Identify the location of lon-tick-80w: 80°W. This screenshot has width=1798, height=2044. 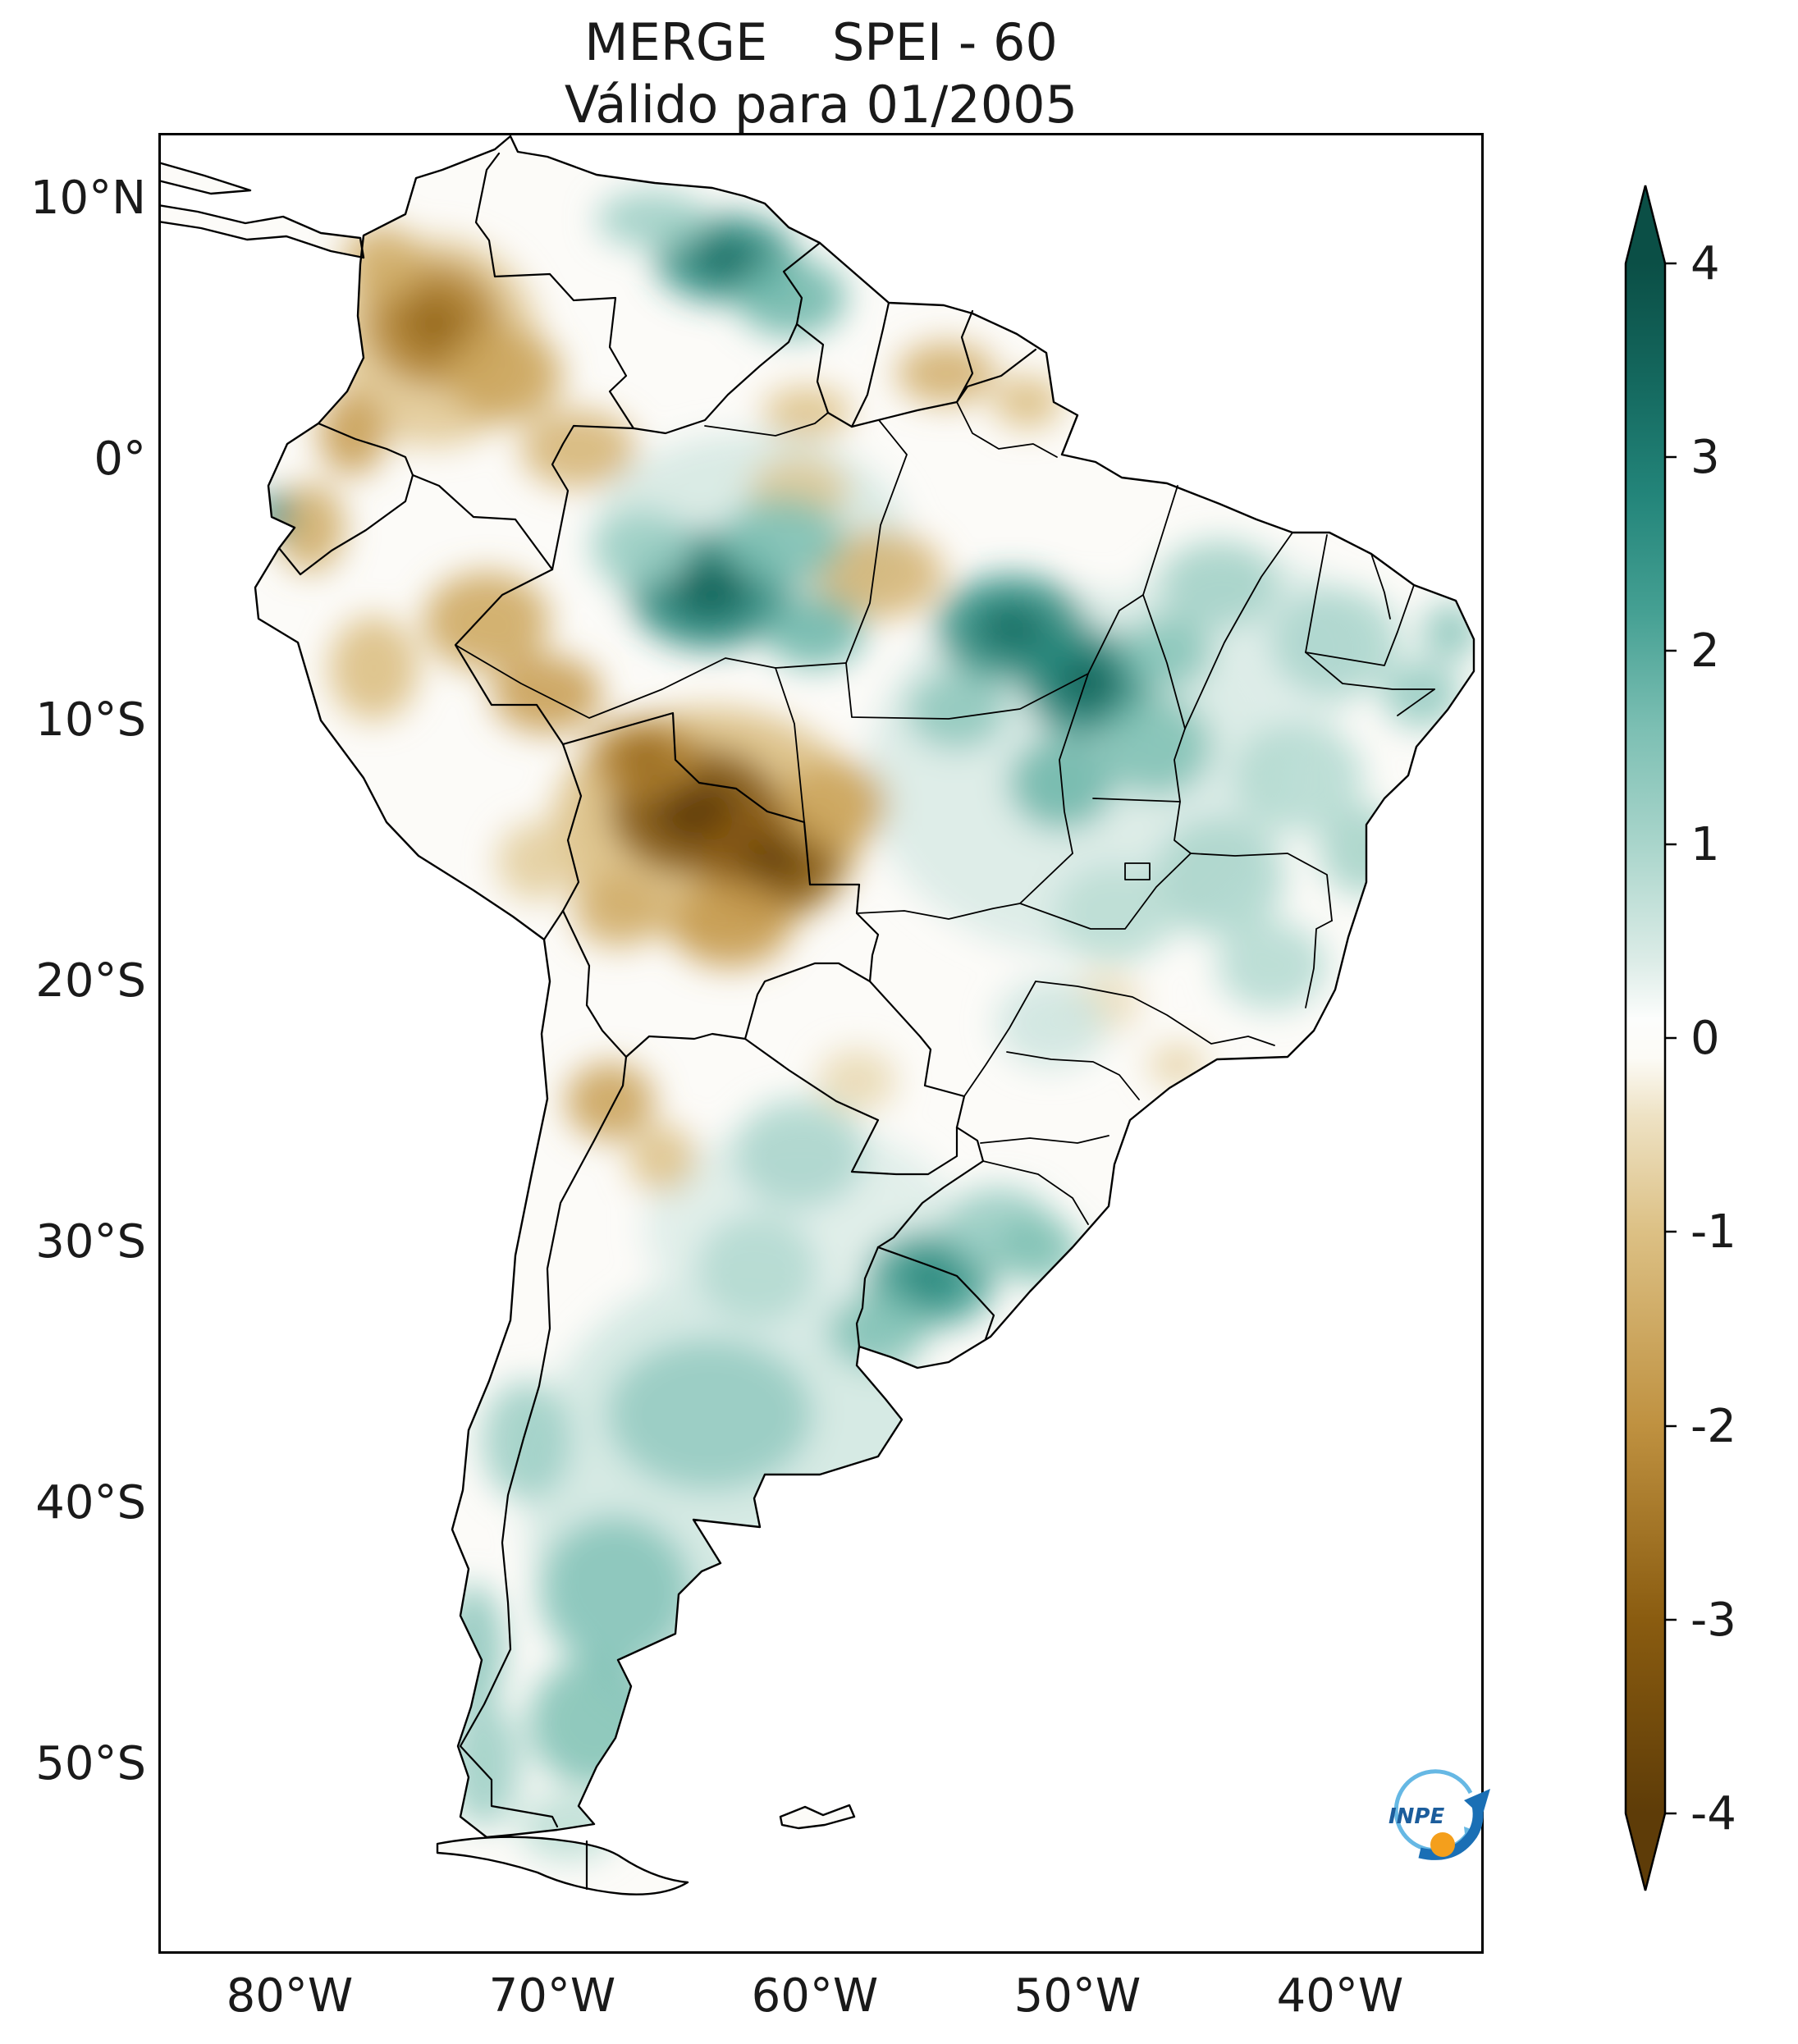
(290, 1996).